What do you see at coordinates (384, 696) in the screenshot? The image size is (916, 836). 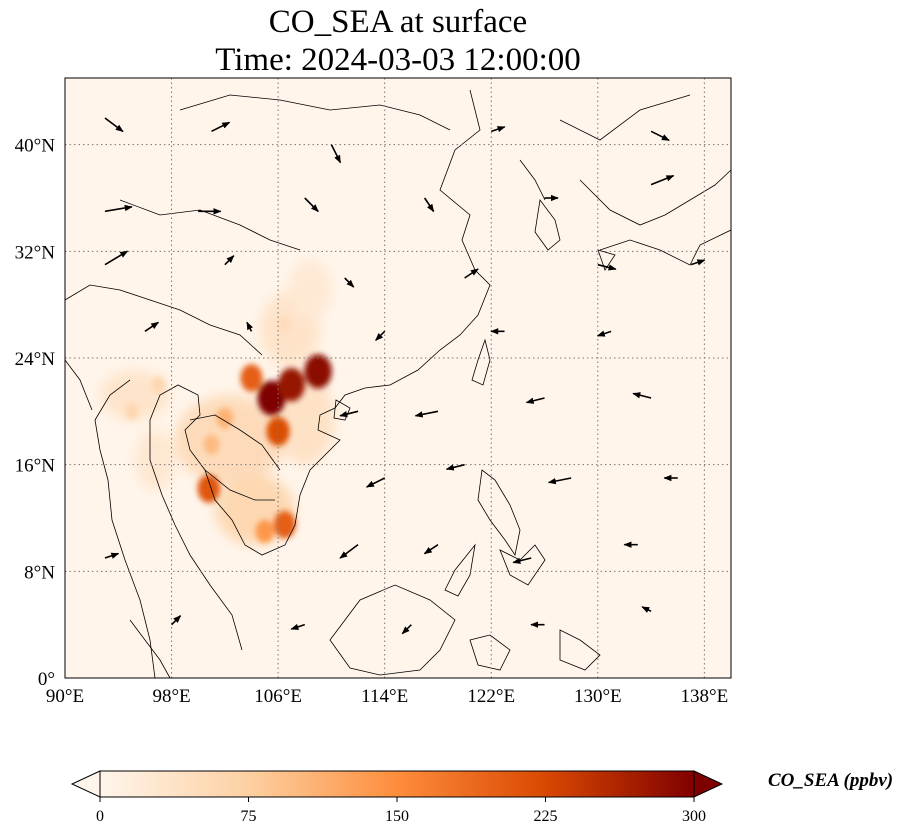 I see `lon-tick-label: 114°E` at bounding box center [384, 696].